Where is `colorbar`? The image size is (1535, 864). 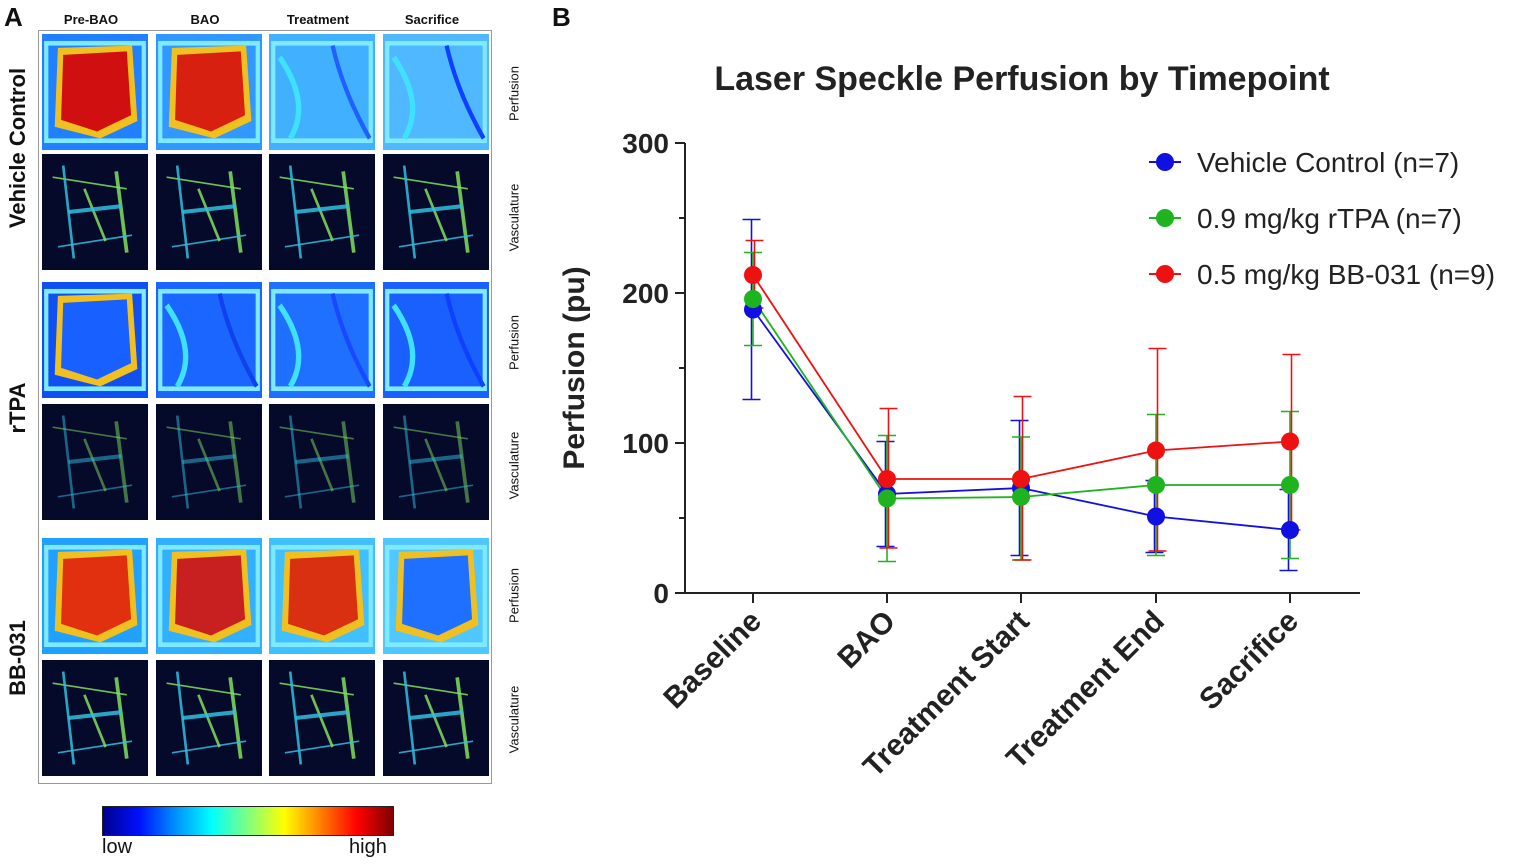 colorbar is located at coordinates (248, 821).